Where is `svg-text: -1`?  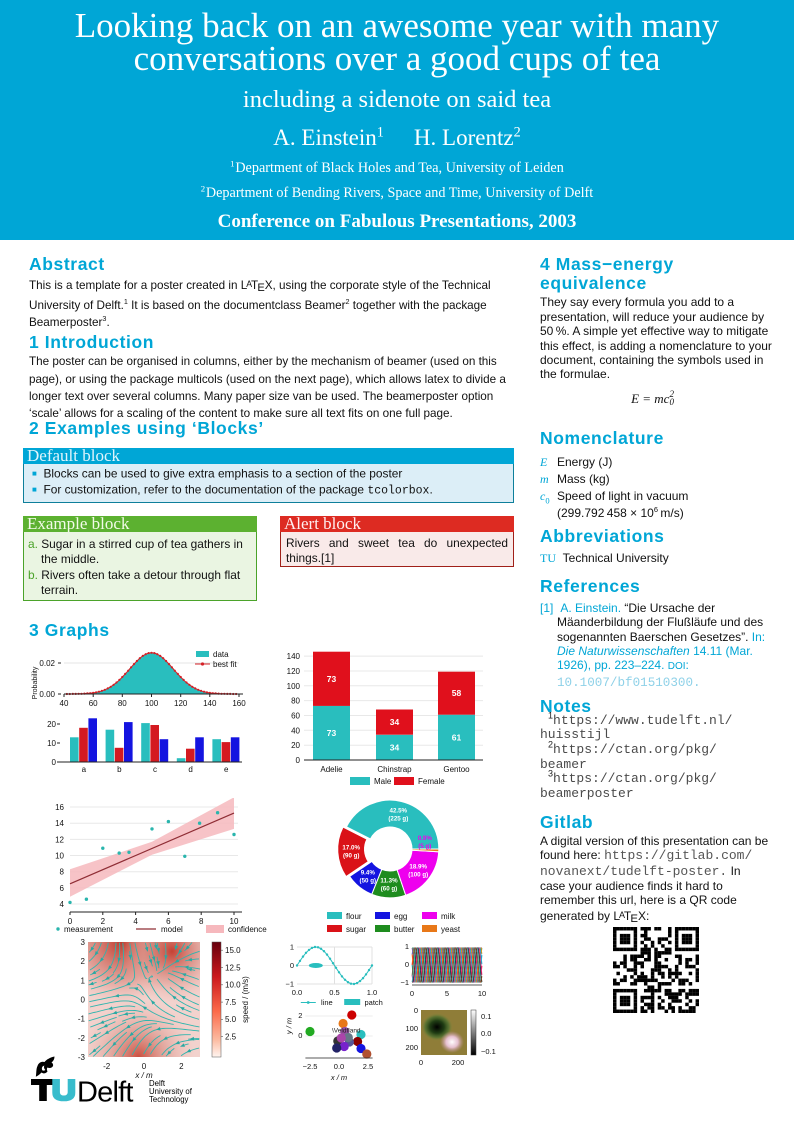 svg-text: -1 is located at coordinates (82, 1019).